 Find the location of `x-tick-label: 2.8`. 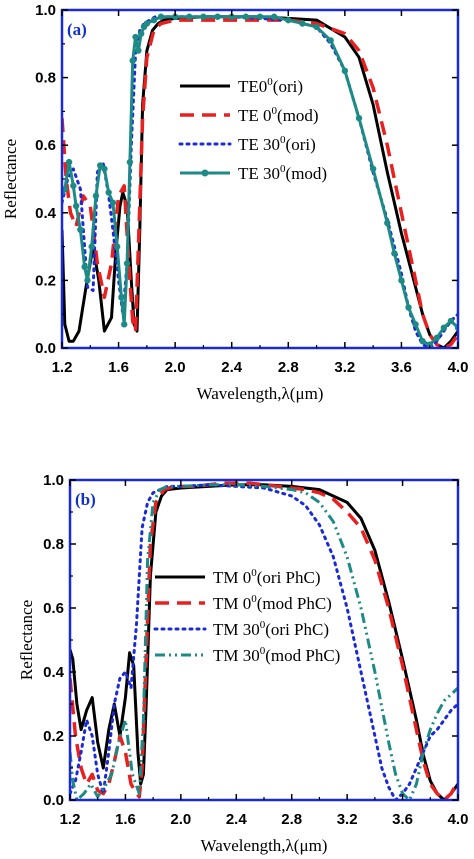

x-tick-label: 2.8 is located at coordinates (291, 819).